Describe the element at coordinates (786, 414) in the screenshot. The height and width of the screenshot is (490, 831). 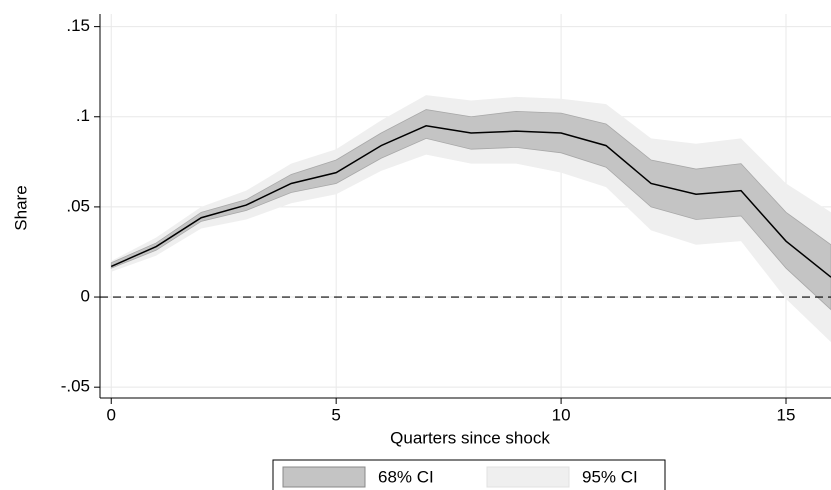
I see `x-tick-label: 15` at that location.